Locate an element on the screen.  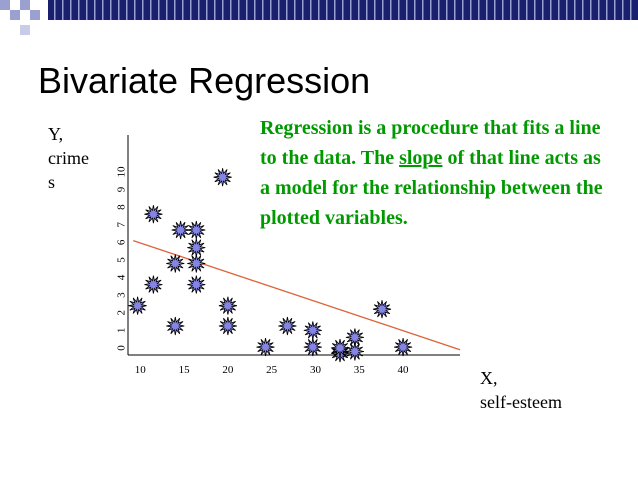
y-tick-label: 4 is located at coordinates (122, 277).